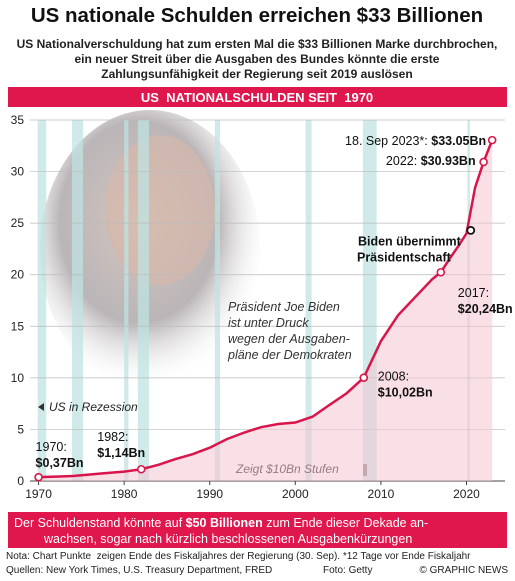 The width and height of the screenshot is (515, 581). I want to click on x-tick-label: 1980, so click(124, 494).